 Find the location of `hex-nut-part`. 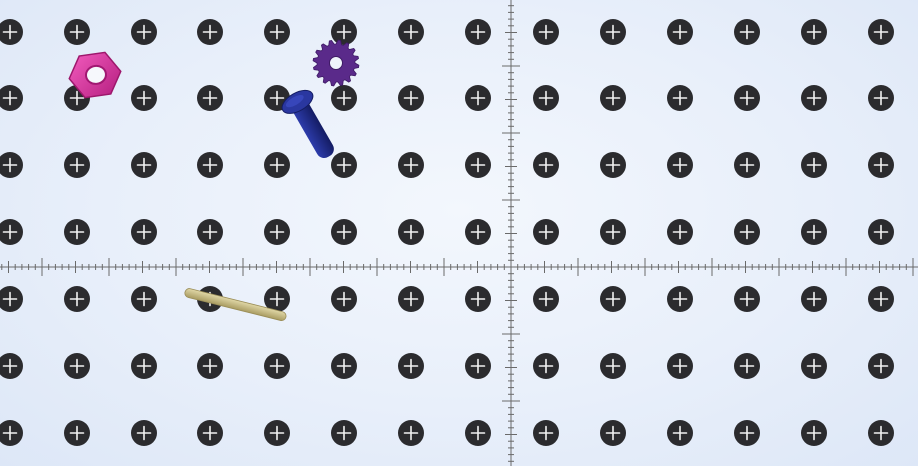

hex-nut-part is located at coordinates (94, 75).